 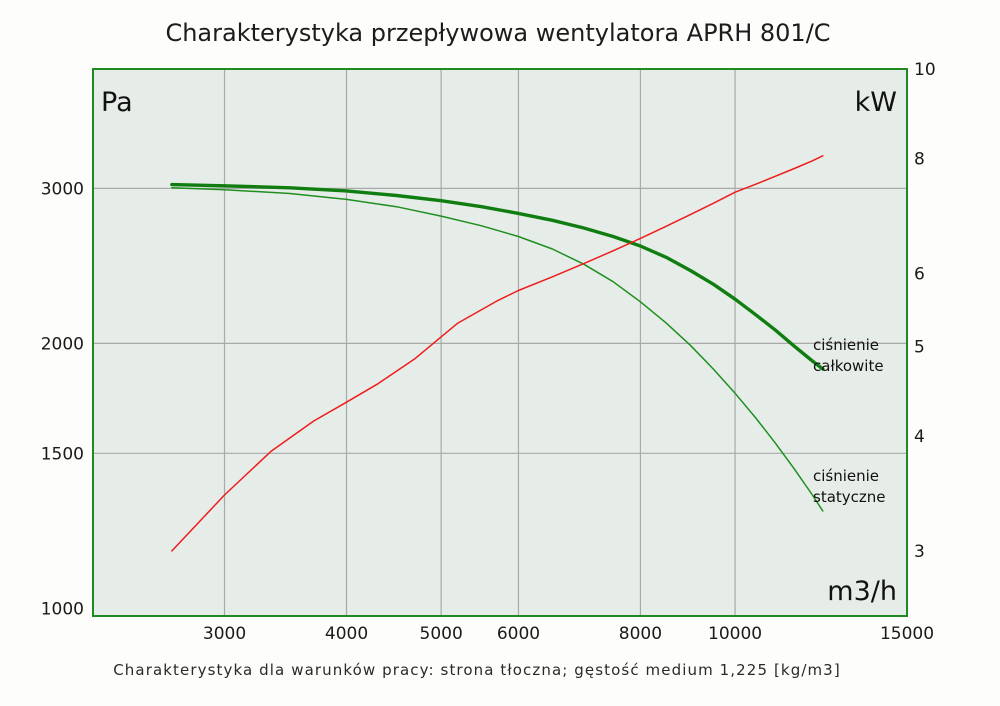 What do you see at coordinates (518, 634) in the screenshot?
I see `x-tick-label: 6000` at bounding box center [518, 634].